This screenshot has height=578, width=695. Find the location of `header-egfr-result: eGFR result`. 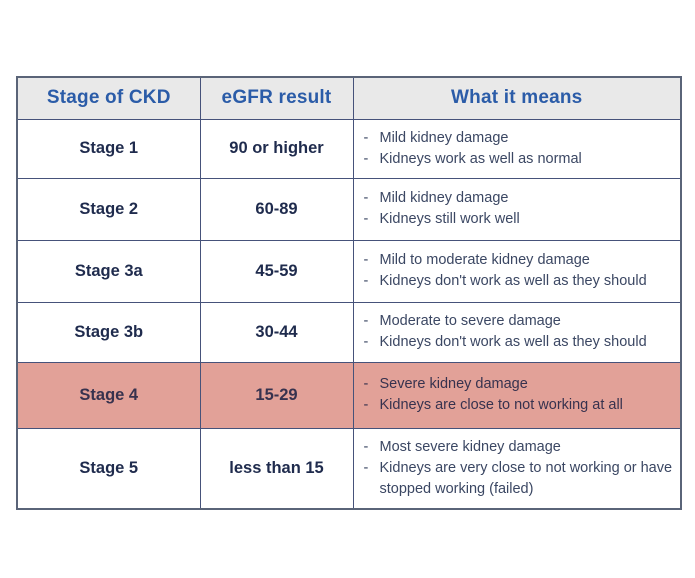

header-egfr-result: eGFR result is located at coordinates (276, 98).